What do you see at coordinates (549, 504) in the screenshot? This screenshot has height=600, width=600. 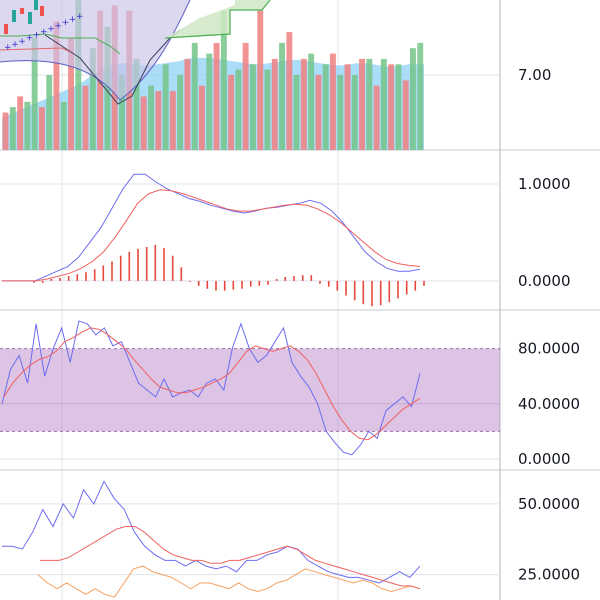 I see `y-axis-tick-label: 50.0000` at bounding box center [549, 504].